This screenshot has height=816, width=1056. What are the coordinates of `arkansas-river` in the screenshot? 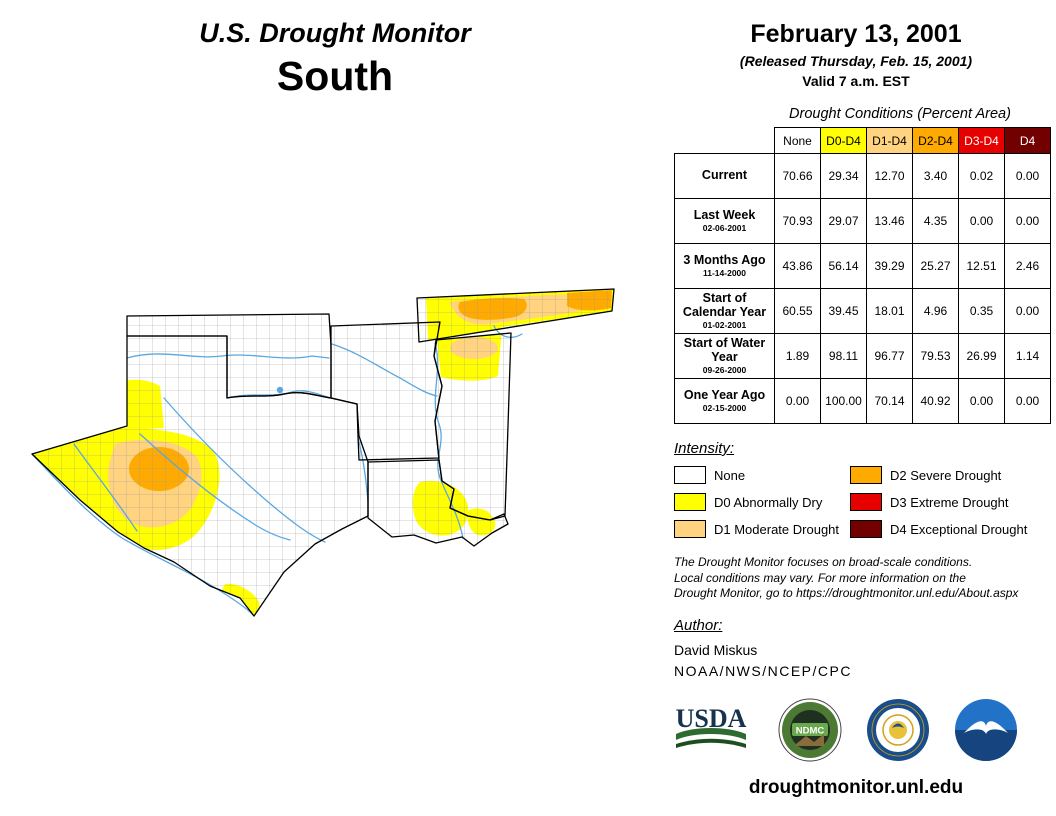 It's located at (384, 370).